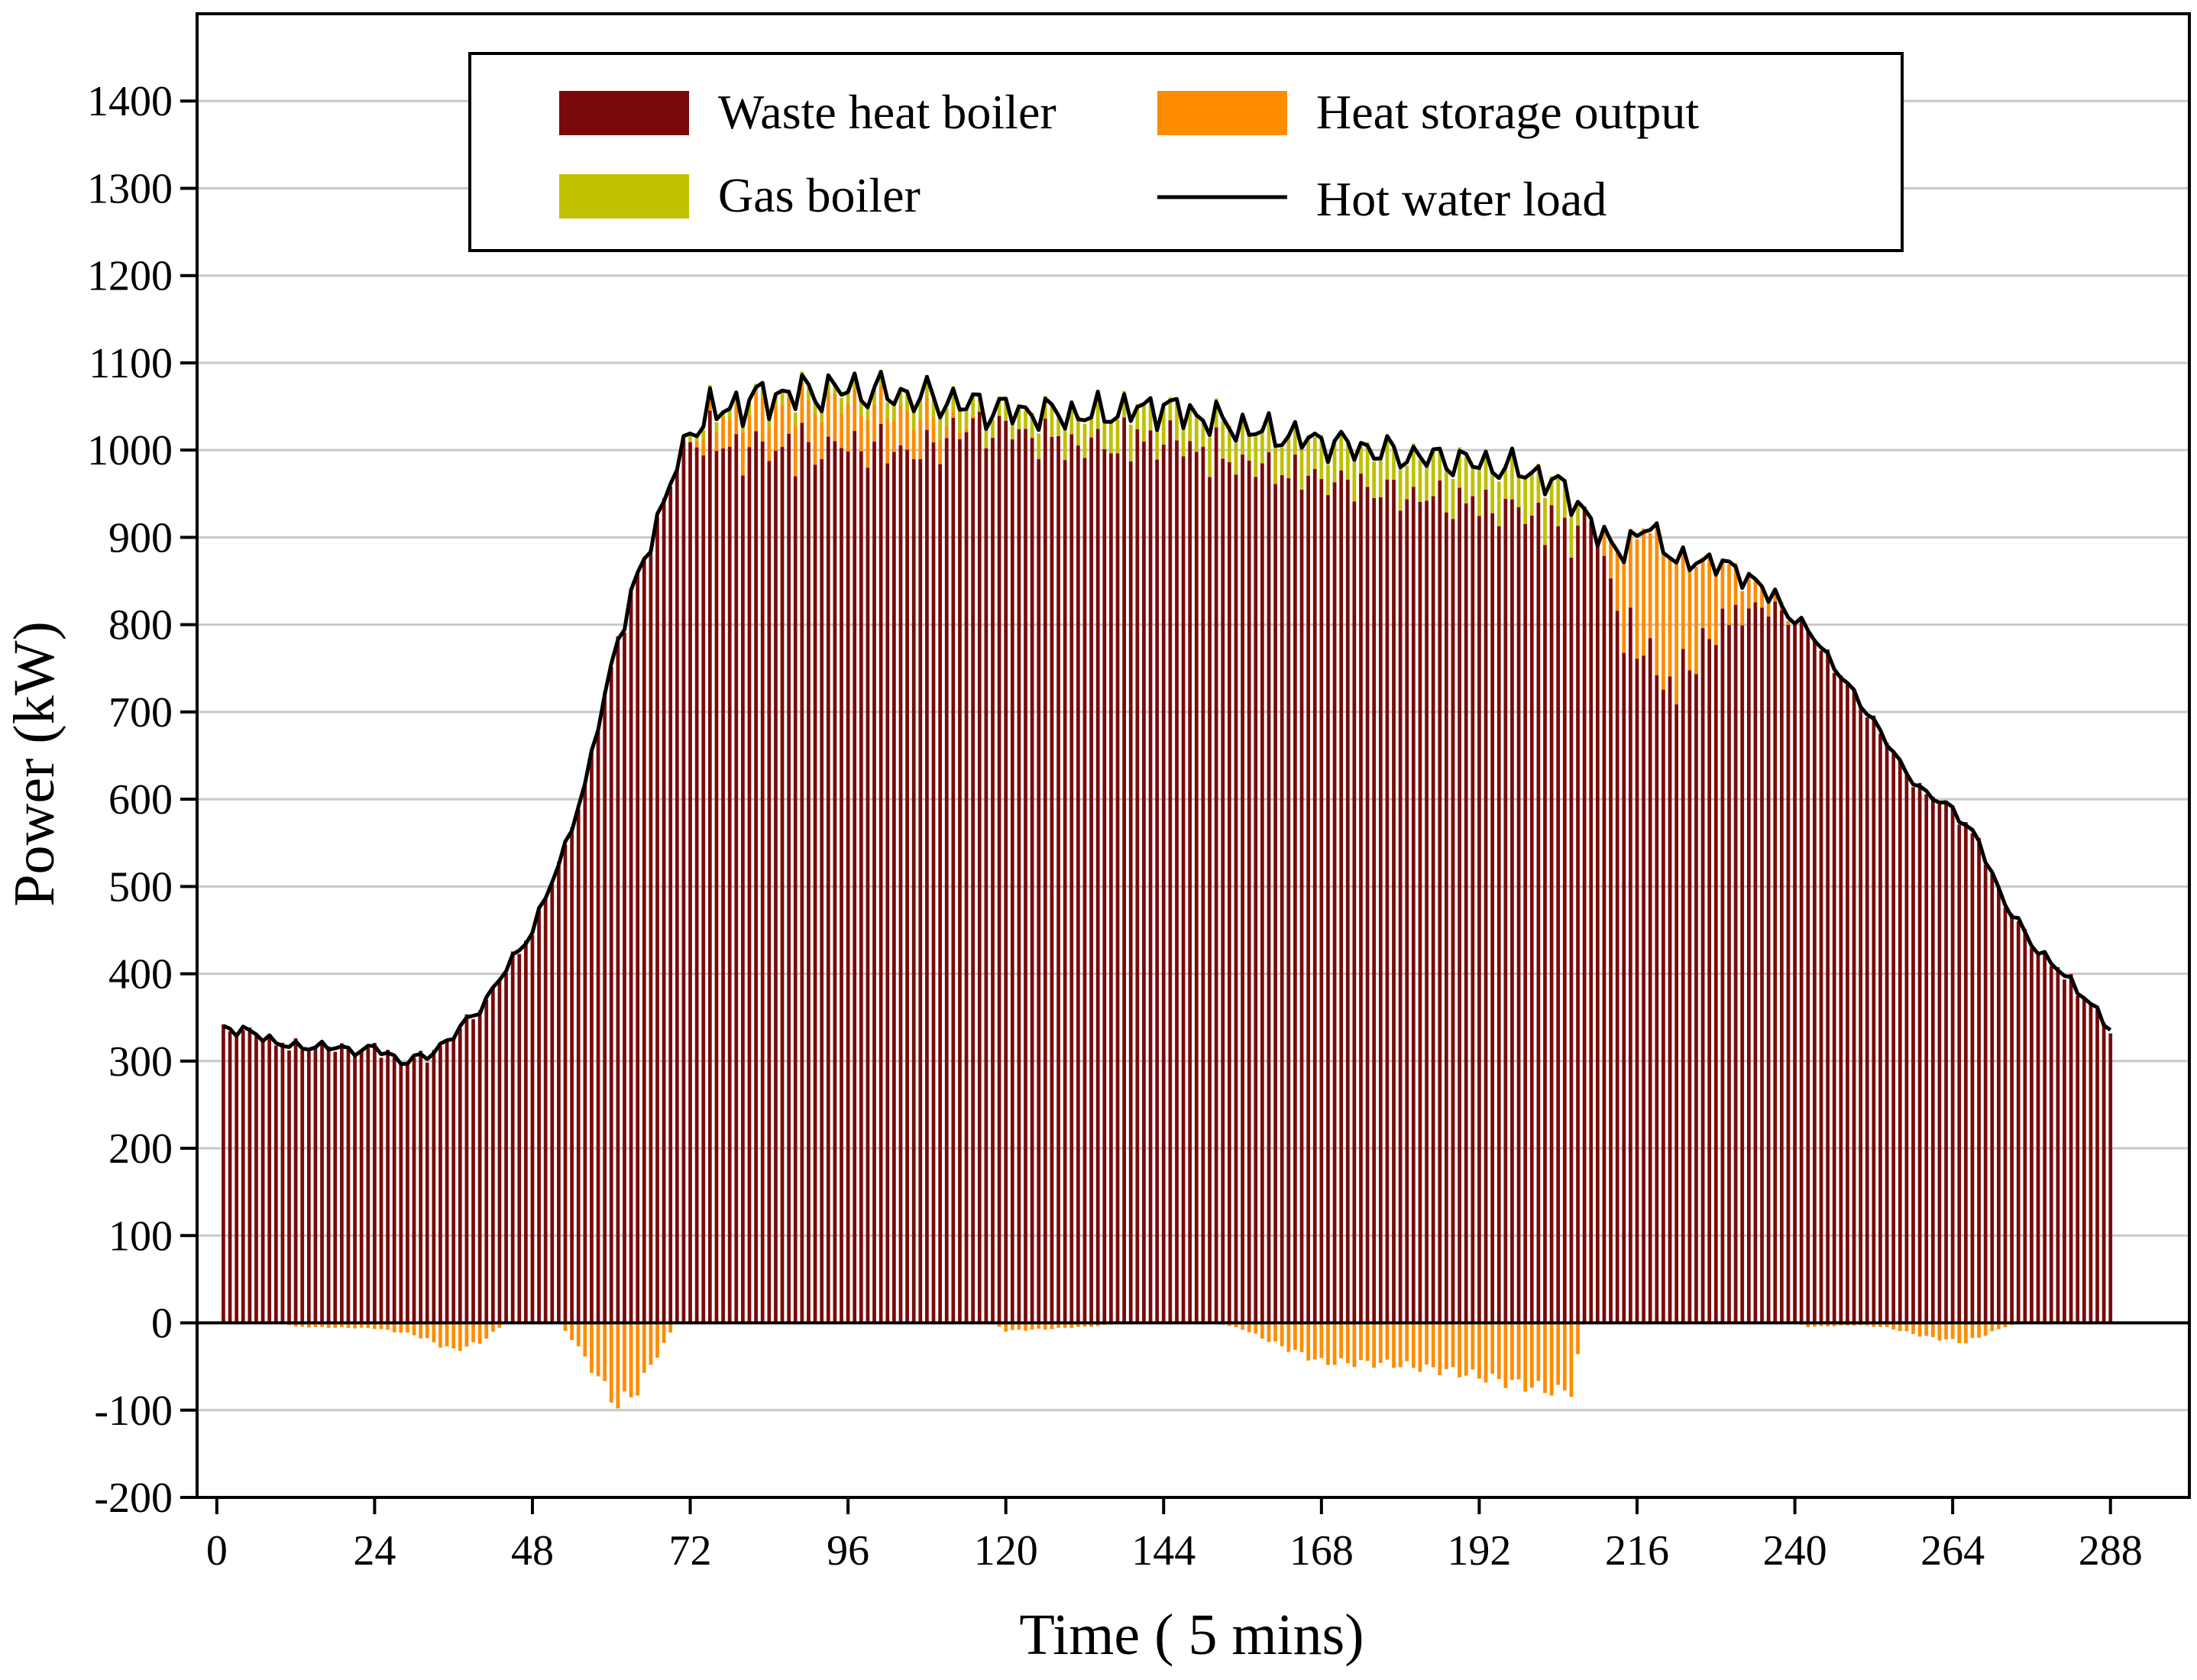  What do you see at coordinates (1637, 1551) in the screenshot?
I see `x-tick-label: 216` at bounding box center [1637, 1551].